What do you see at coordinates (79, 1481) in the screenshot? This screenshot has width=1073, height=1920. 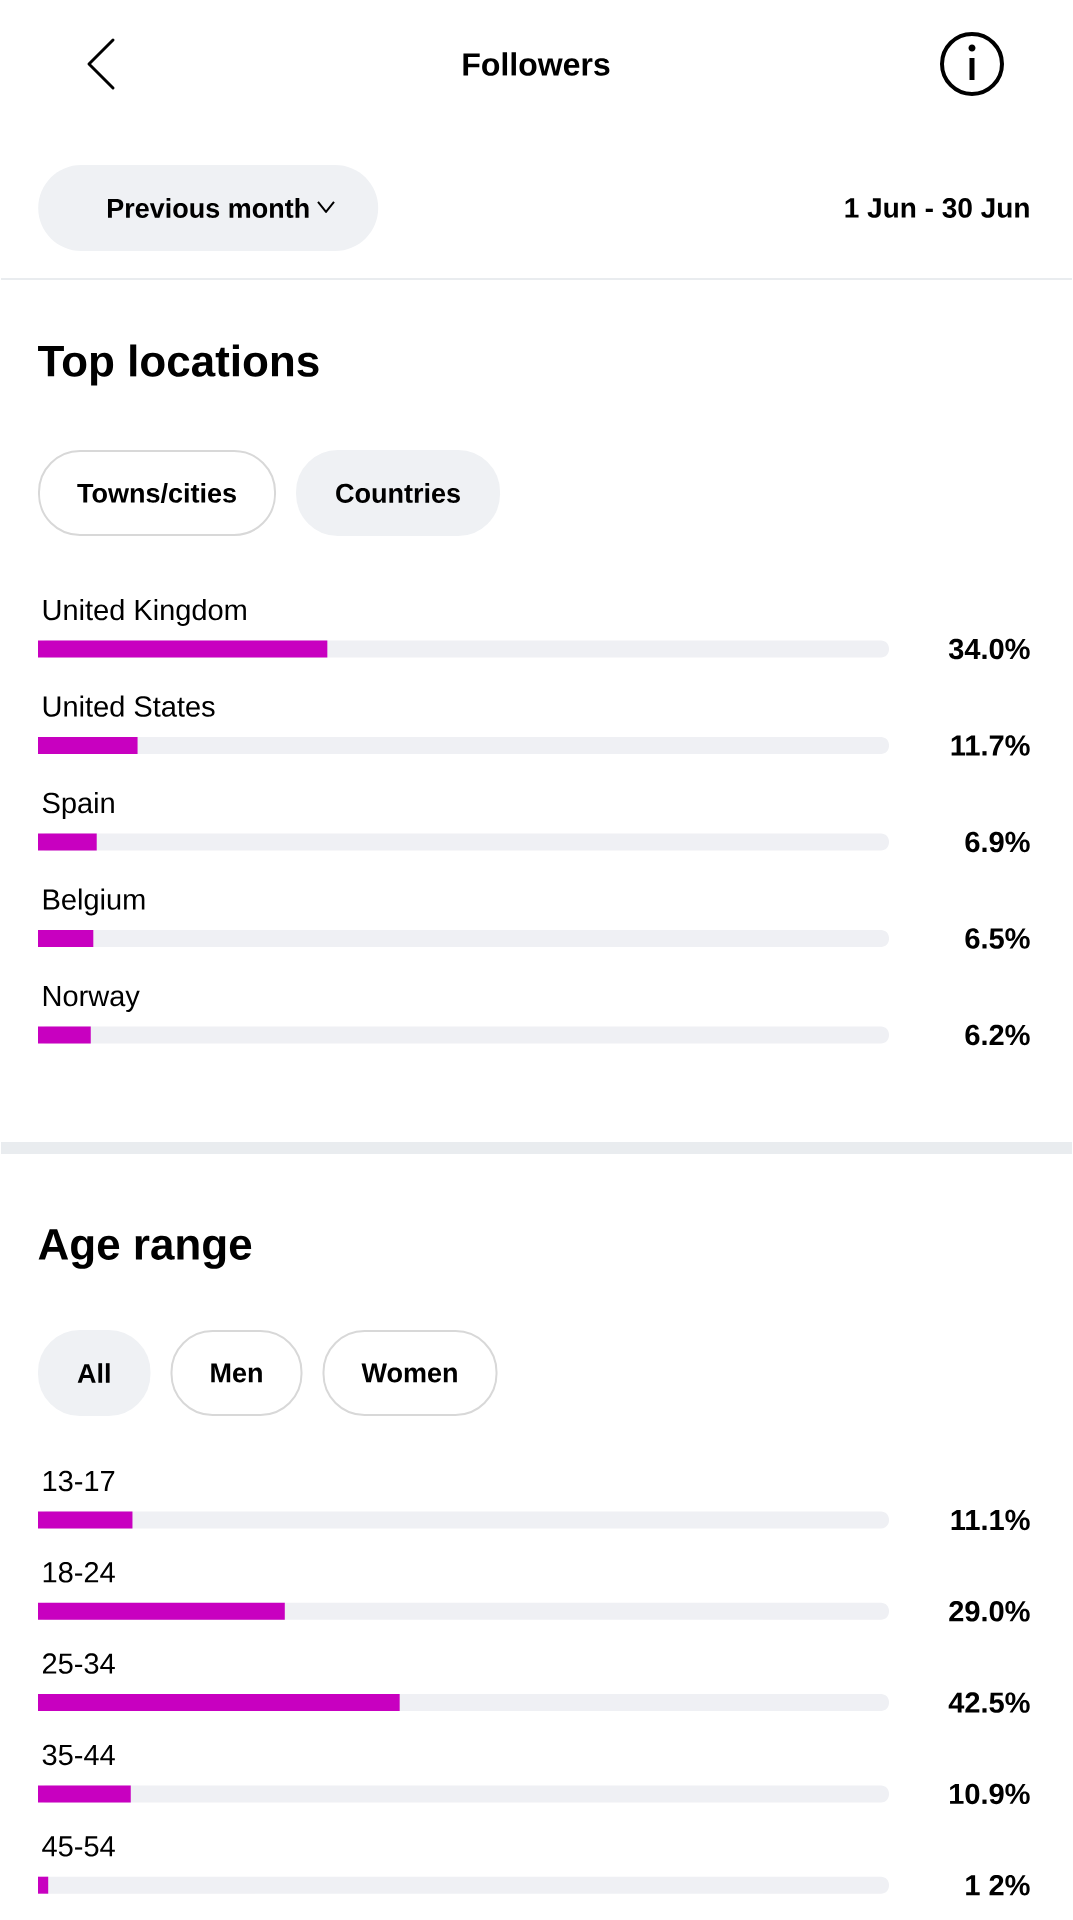 I see `y-tick-label: 13-17` at bounding box center [79, 1481].